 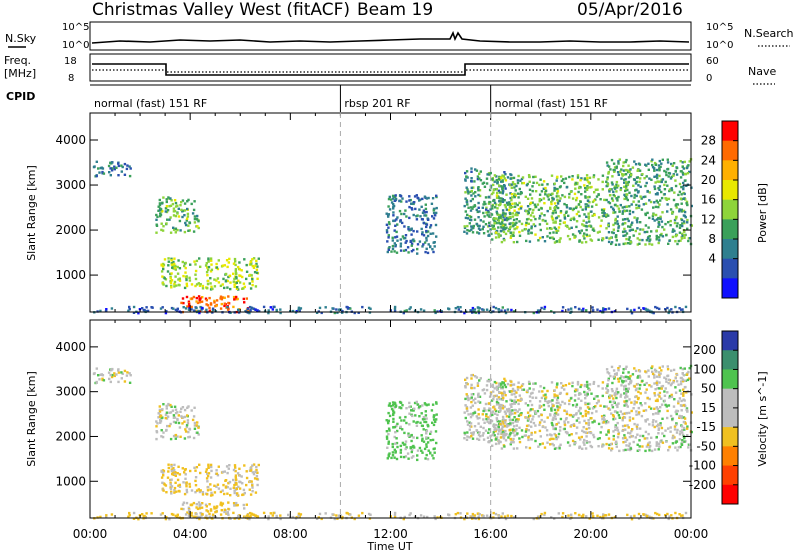 What do you see at coordinates (719, 27) in the screenshot?
I see `nsearch-tick-top: 10^5` at bounding box center [719, 27].